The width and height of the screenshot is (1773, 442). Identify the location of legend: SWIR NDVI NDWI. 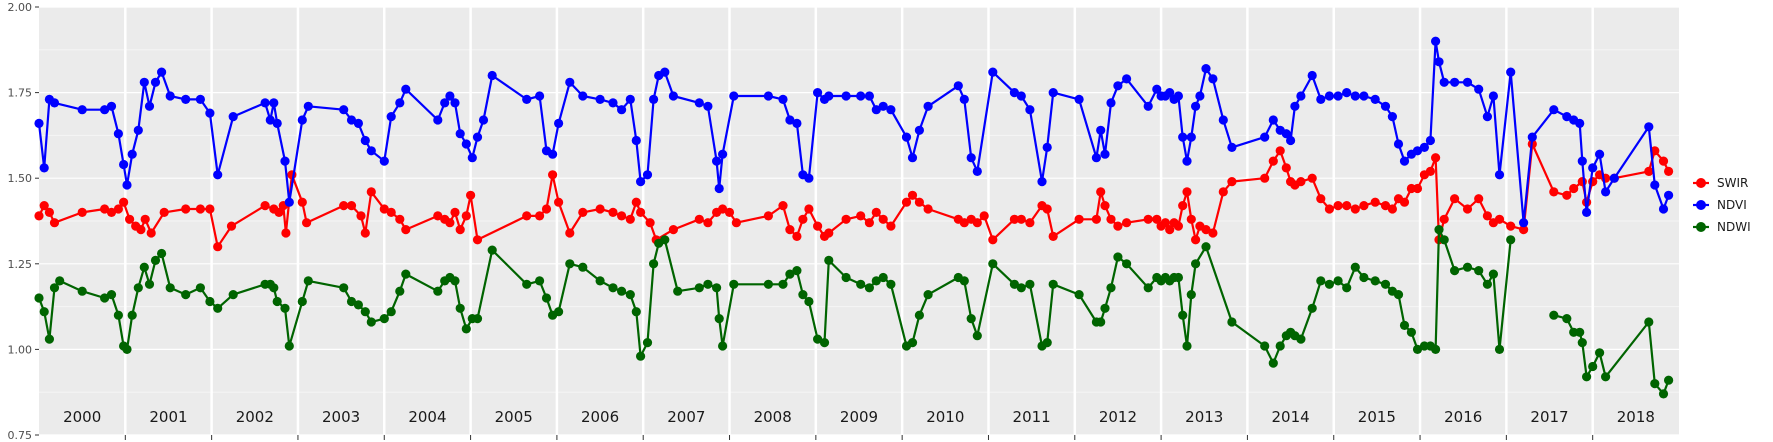
(1722, 205).